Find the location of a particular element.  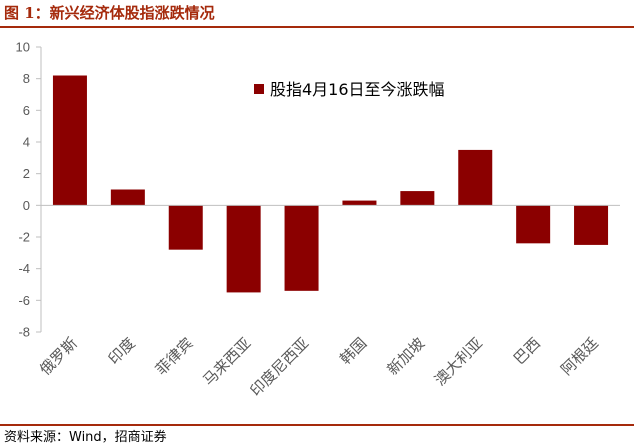

y-tick-label: 0 is located at coordinates (26, 205).